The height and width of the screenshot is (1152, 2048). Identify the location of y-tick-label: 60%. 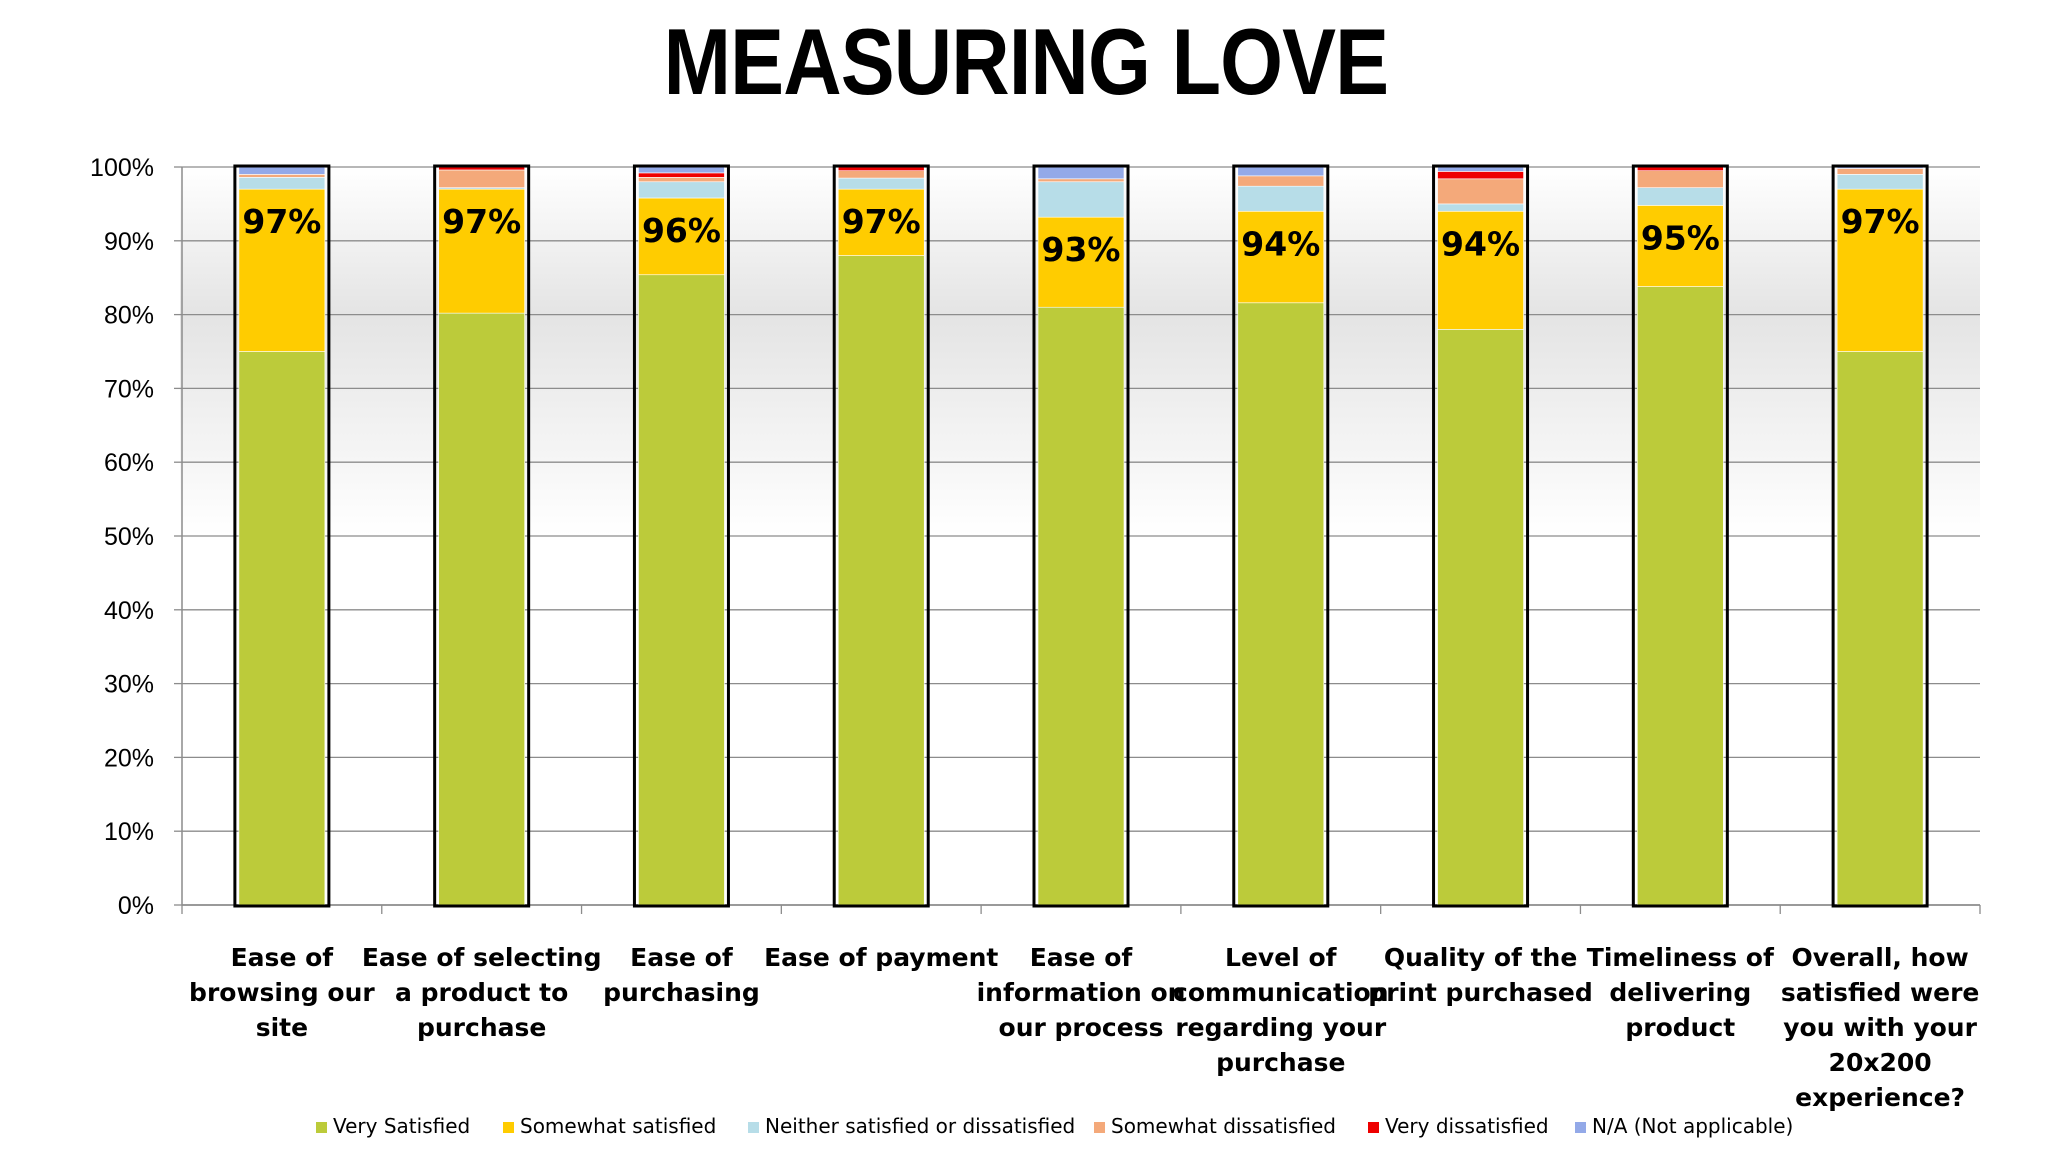
(129, 463).